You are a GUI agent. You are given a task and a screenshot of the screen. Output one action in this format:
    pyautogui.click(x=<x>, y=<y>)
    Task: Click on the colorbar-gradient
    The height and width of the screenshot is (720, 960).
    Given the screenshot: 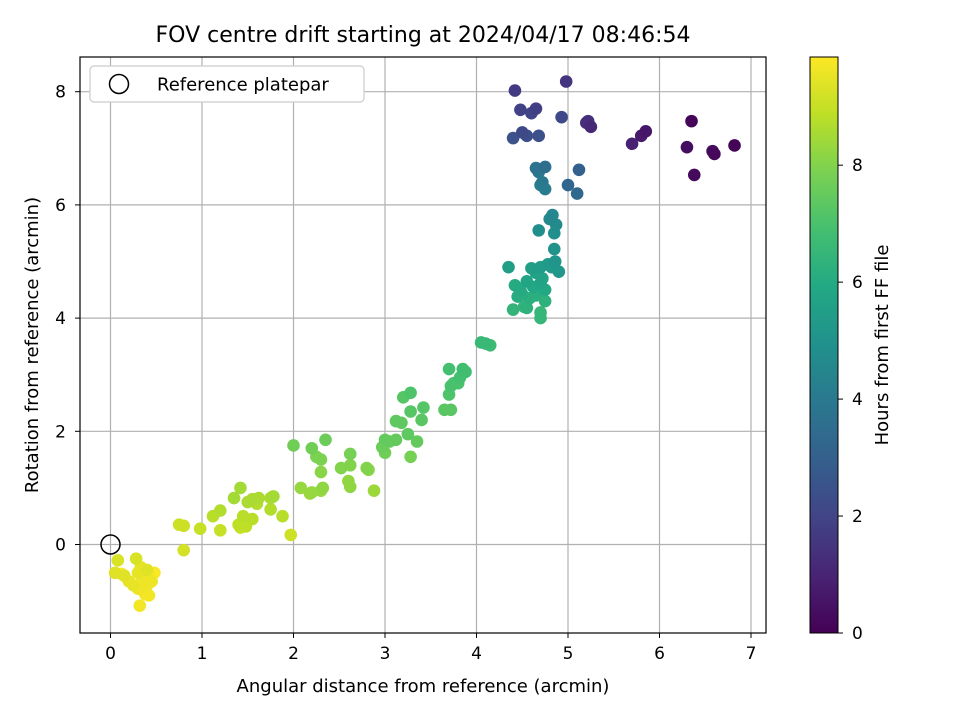 What is the action you would take?
    pyautogui.click(x=824, y=345)
    